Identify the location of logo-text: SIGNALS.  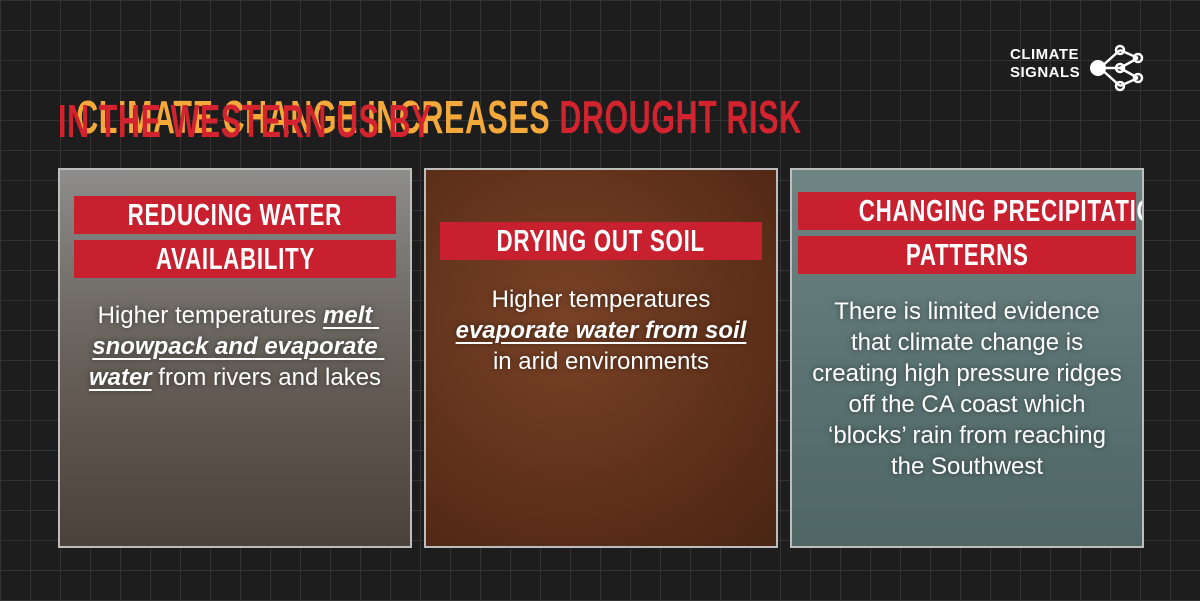
(1045, 72).